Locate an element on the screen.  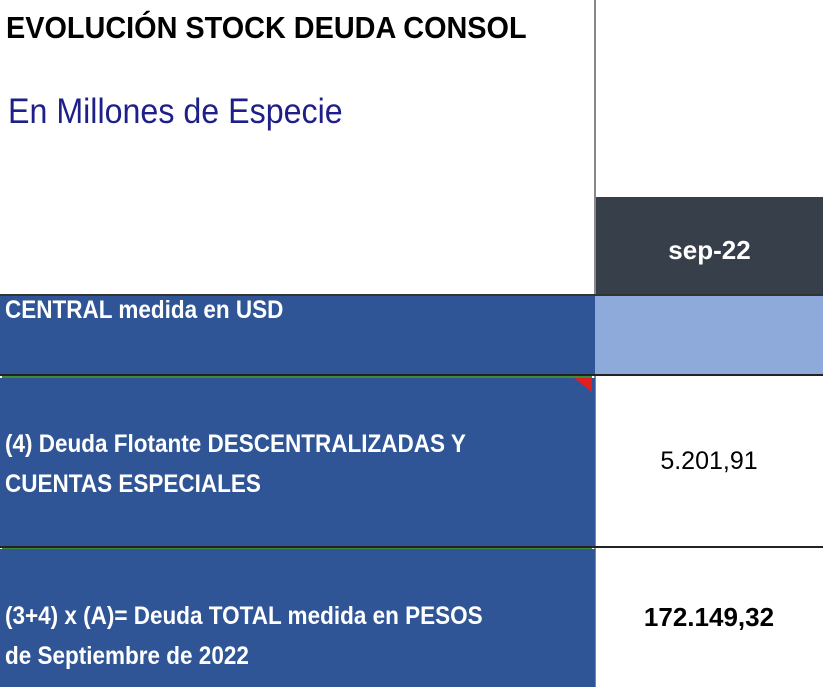
row-label-line-box: CENTRAL medida en USD is located at coordinates (300, 310).